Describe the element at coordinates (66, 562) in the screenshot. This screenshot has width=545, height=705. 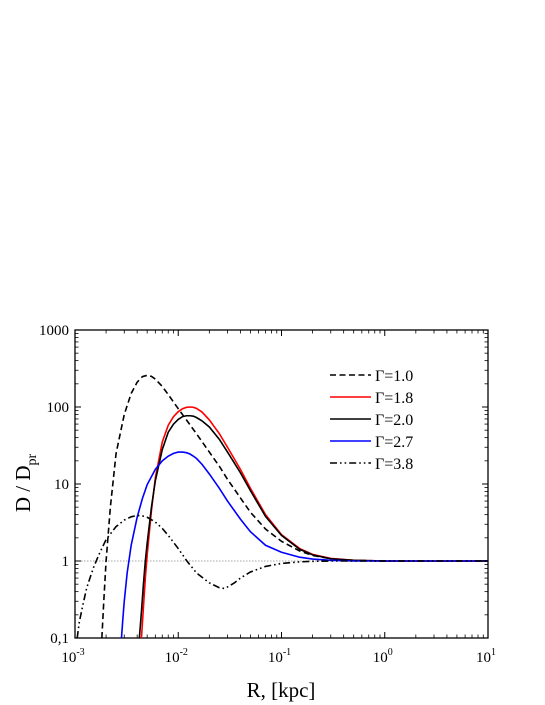
I see `y-tick-label: 1` at that location.